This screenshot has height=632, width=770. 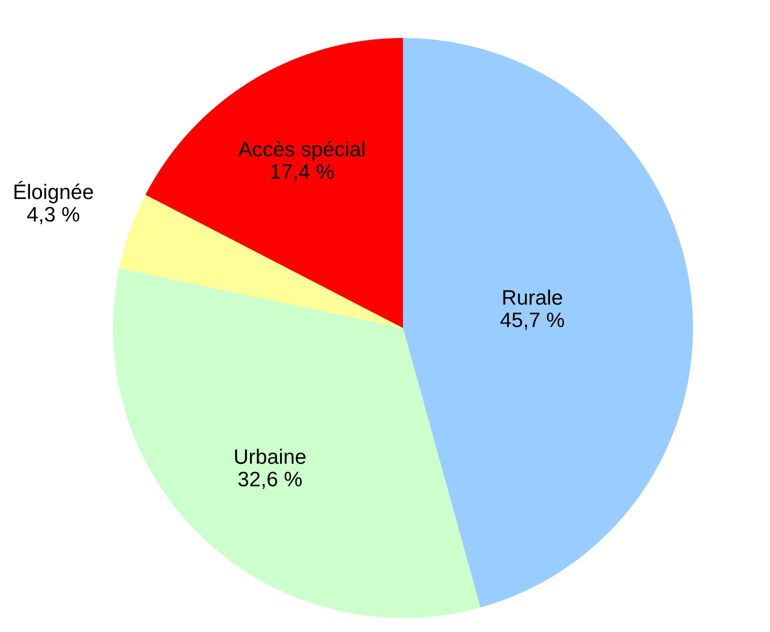 I want to click on slice-label: Éloignée, so click(x=53, y=192).